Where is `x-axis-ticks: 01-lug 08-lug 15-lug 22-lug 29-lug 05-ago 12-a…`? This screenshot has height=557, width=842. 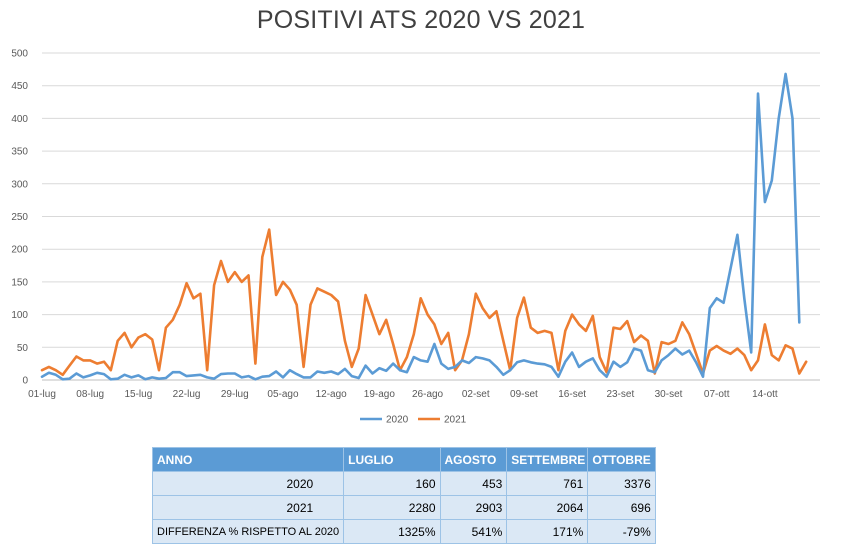 x-axis-ticks: 01-lug 08-lug 15-lug 22-lug 29-lug 05-ago 12-a… is located at coordinates (403, 394).